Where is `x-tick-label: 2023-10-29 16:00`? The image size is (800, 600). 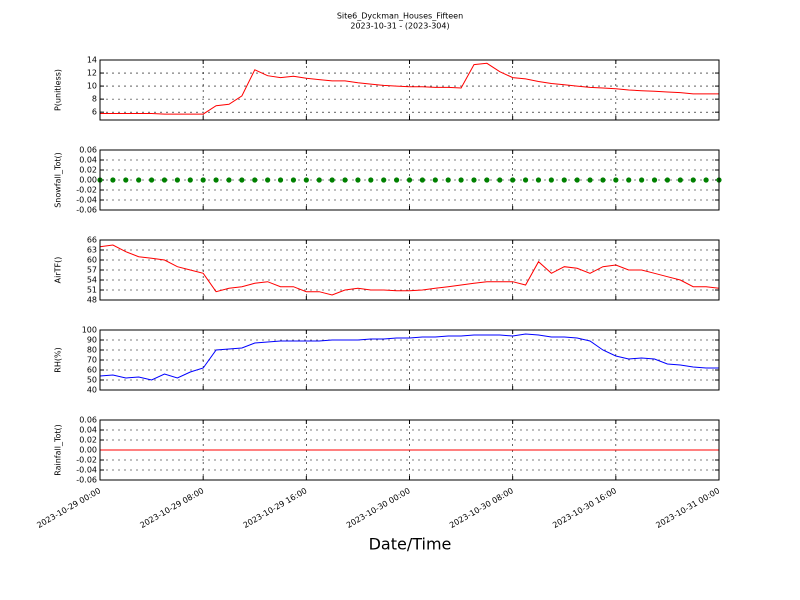
x-tick-label: 2023-10-29 16:00 is located at coordinates (275, 508).